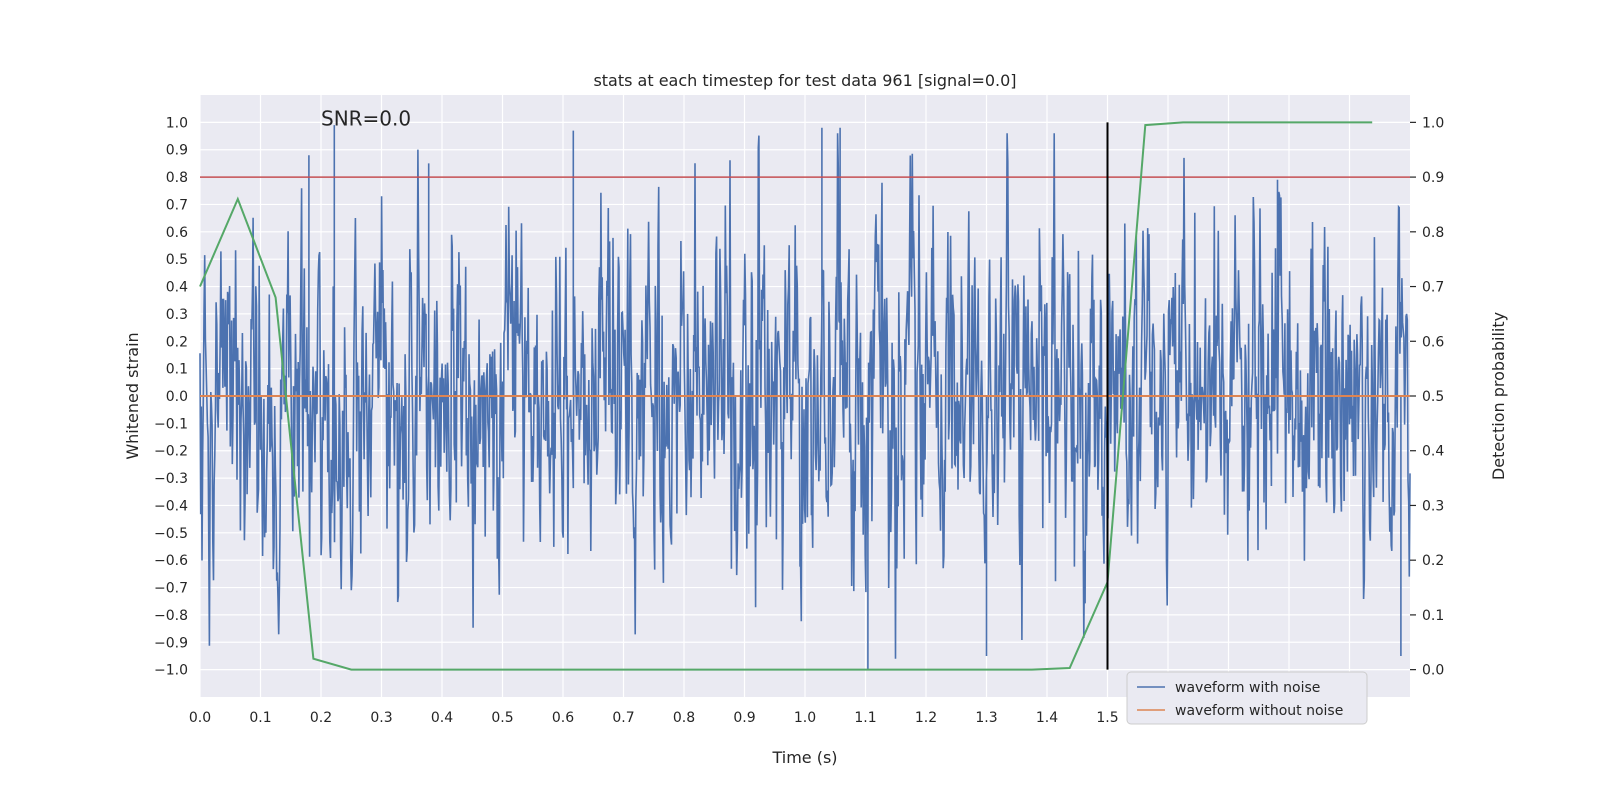 This screenshot has height=800, width=1600. What do you see at coordinates (132, 395) in the screenshot?
I see `y-axis-label: Whitened strain` at bounding box center [132, 395].